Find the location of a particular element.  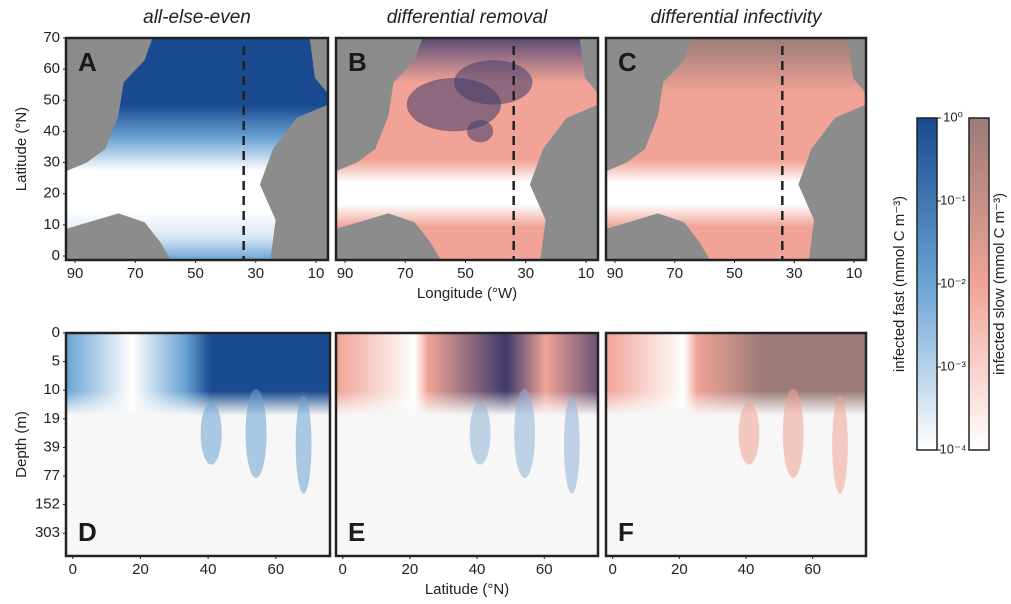

y-tick-label: 60 is located at coordinates (51, 68).